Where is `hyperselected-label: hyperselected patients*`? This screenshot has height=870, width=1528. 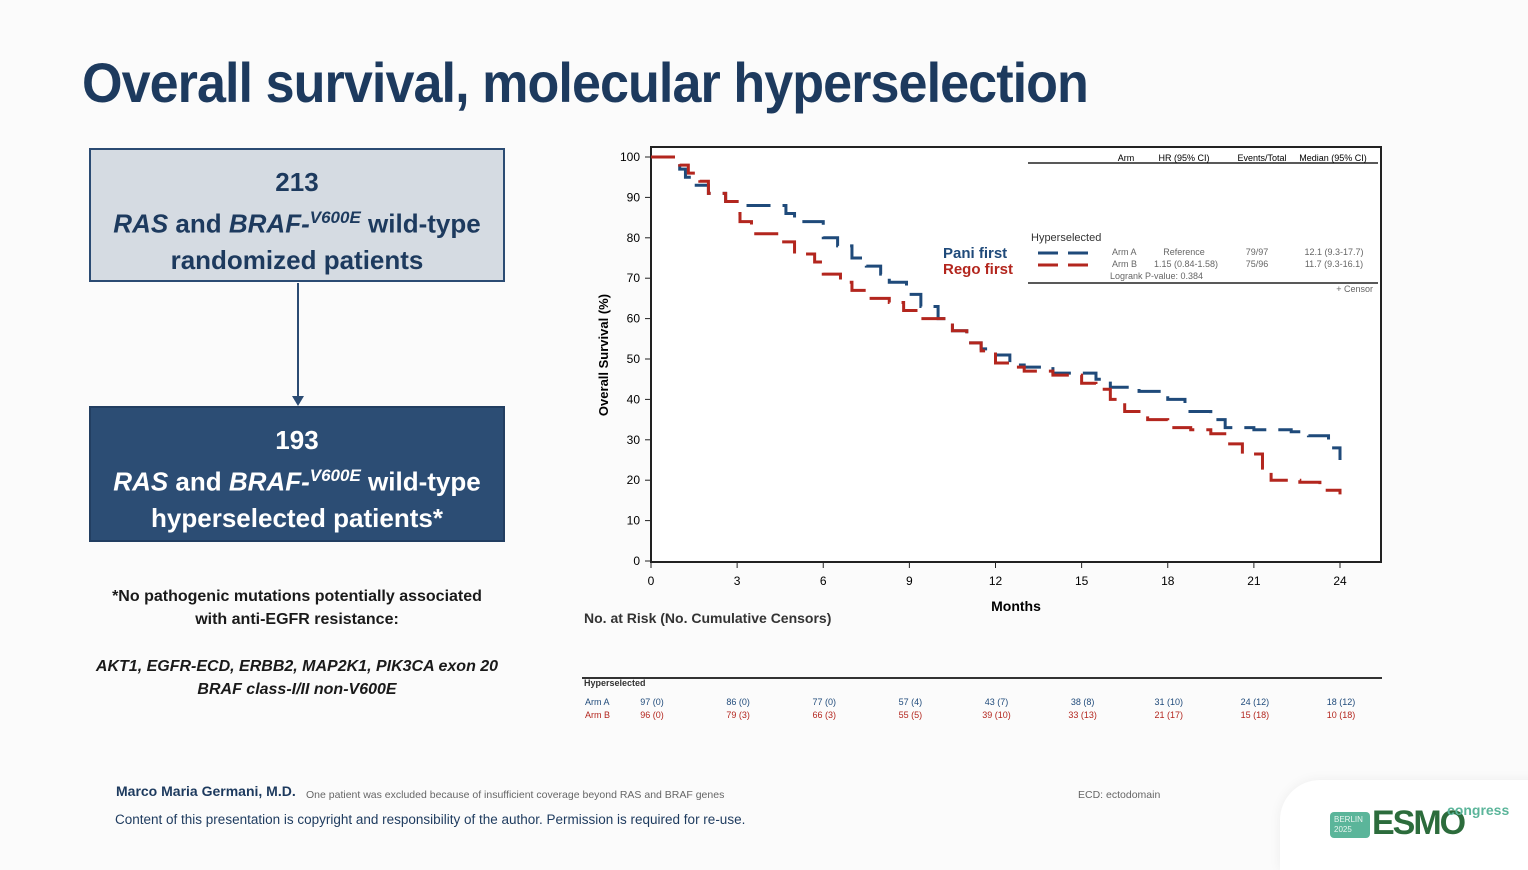 hyperselected-label: hyperselected patients* is located at coordinates (297, 517).